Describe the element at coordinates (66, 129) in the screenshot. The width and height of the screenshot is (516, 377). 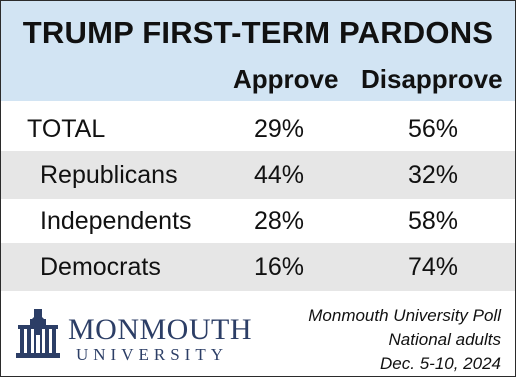
I see `row-label: TOTAL` at that location.